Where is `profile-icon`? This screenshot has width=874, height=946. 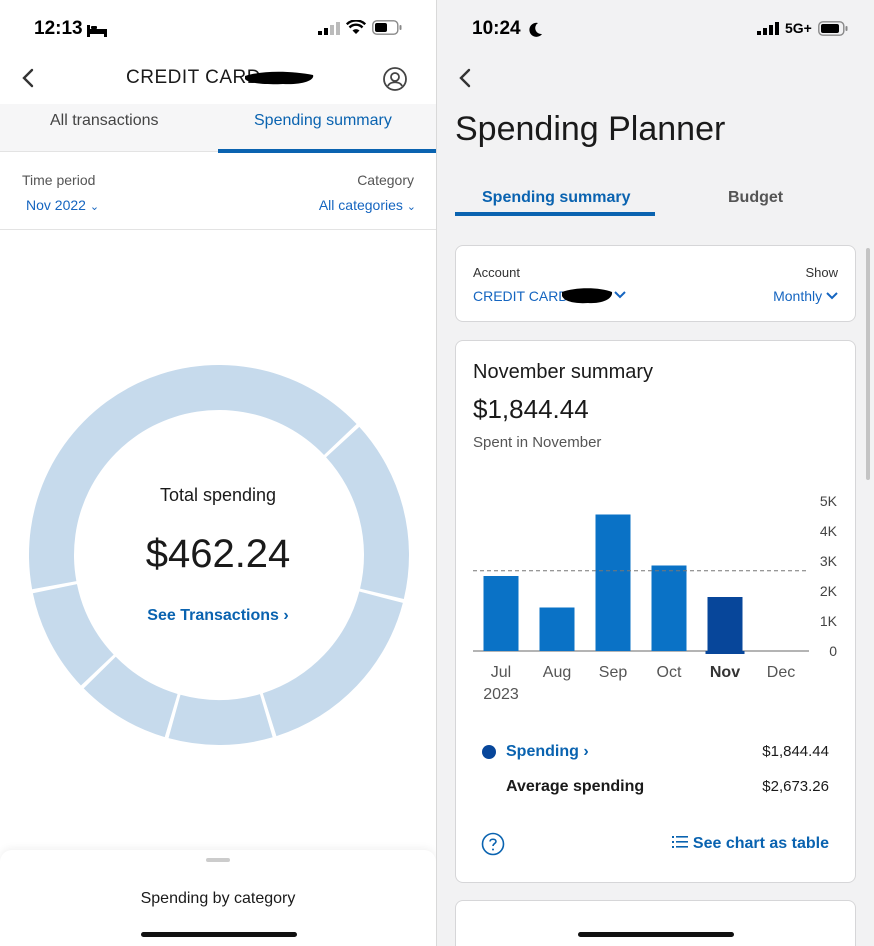
profile-icon is located at coordinates (395, 79).